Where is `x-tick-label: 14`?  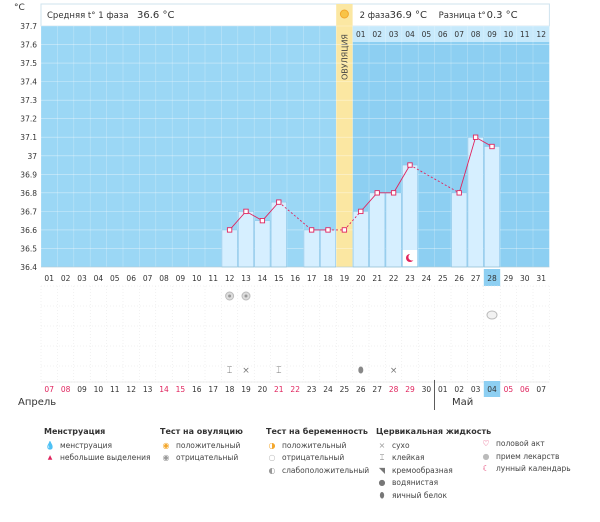 x-tick-label: 14 is located at coordinates (263, 278).